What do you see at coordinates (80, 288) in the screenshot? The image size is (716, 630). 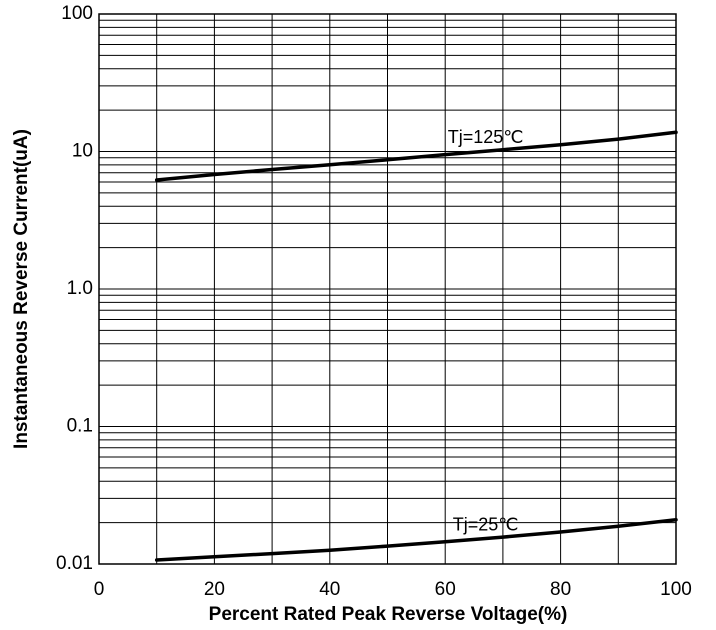 I see `y-tick-label: 1.0` at bounding box center [80, 288].